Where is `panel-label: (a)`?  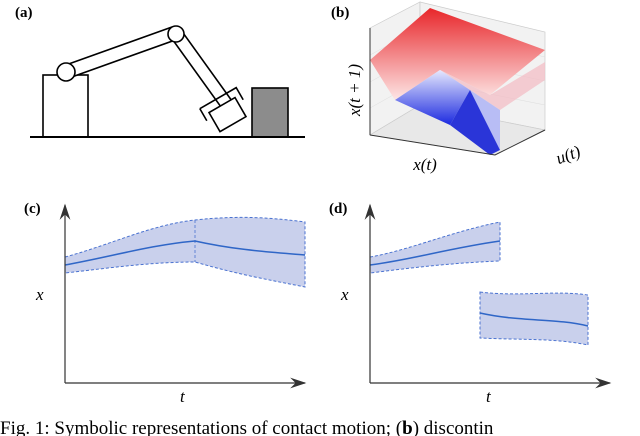
panel-label: (a) is located at coordinates (24, 13).